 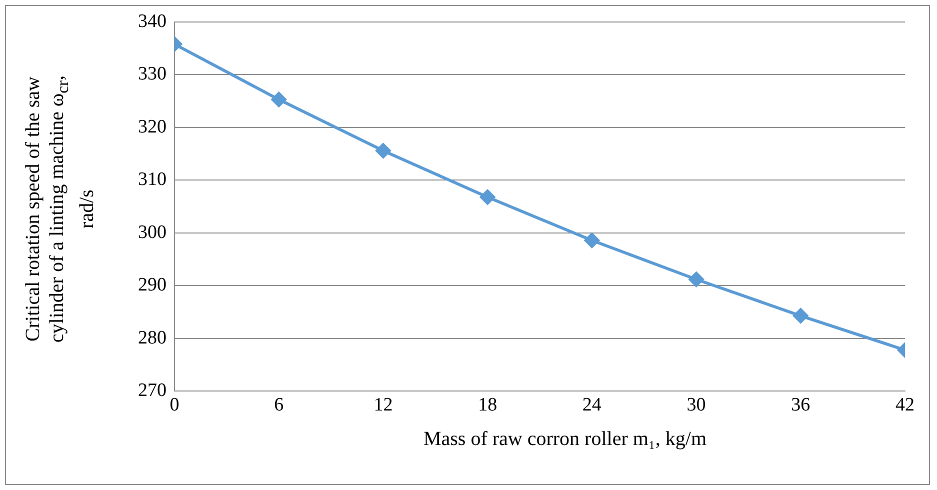 What do you see at coordinates (383, 405) in the screenshot?
I see `x-tick-label: 12` at bounding box center [383, 405].